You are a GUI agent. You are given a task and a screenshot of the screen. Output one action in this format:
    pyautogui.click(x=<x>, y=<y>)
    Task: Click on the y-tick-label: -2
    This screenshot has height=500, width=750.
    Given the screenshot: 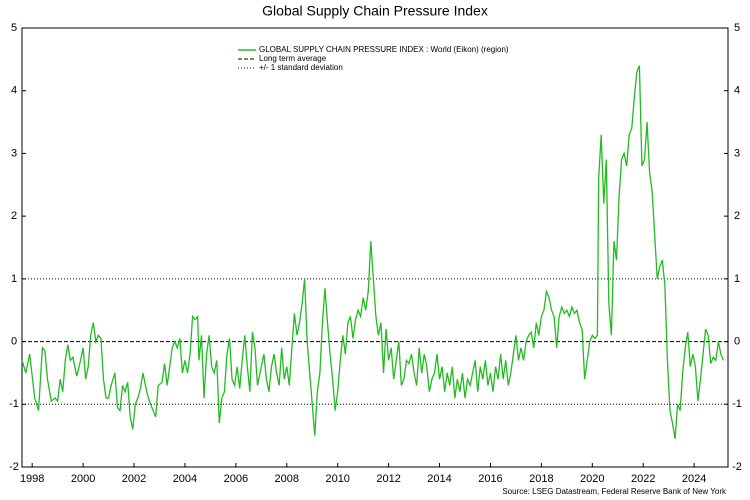 What is the action you would take?
    pyautogui.click(x=14, y=467)
    